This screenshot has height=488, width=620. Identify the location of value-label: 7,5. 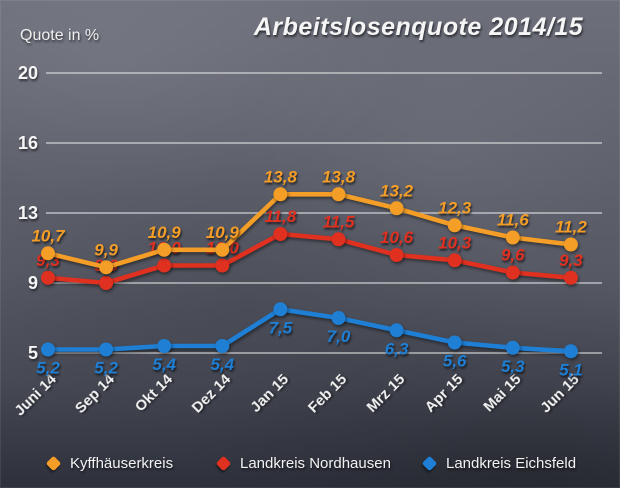
(281, 327).